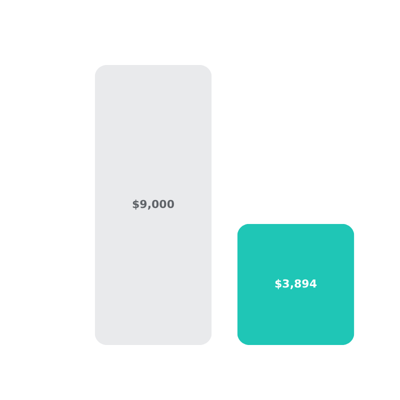 Image resolution: width=400 pixels, height=400 pixels. Describe the element at coordinates (153, 204) in the screenshot. I see `data-label: $9,000` at that location.